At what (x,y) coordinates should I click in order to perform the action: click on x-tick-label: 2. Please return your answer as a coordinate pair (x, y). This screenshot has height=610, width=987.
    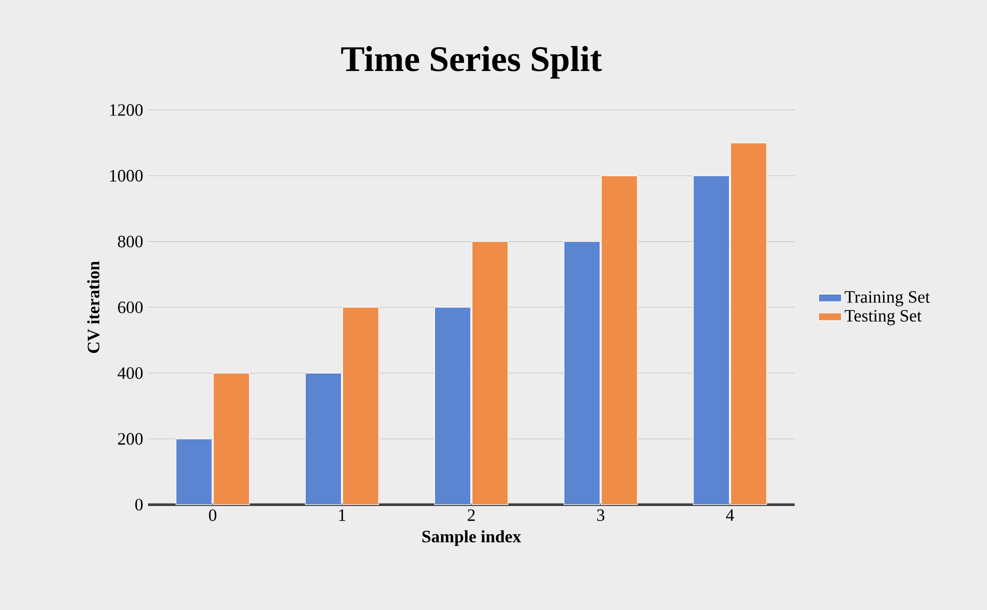
    Looking at the image, I should click on (471, 515).